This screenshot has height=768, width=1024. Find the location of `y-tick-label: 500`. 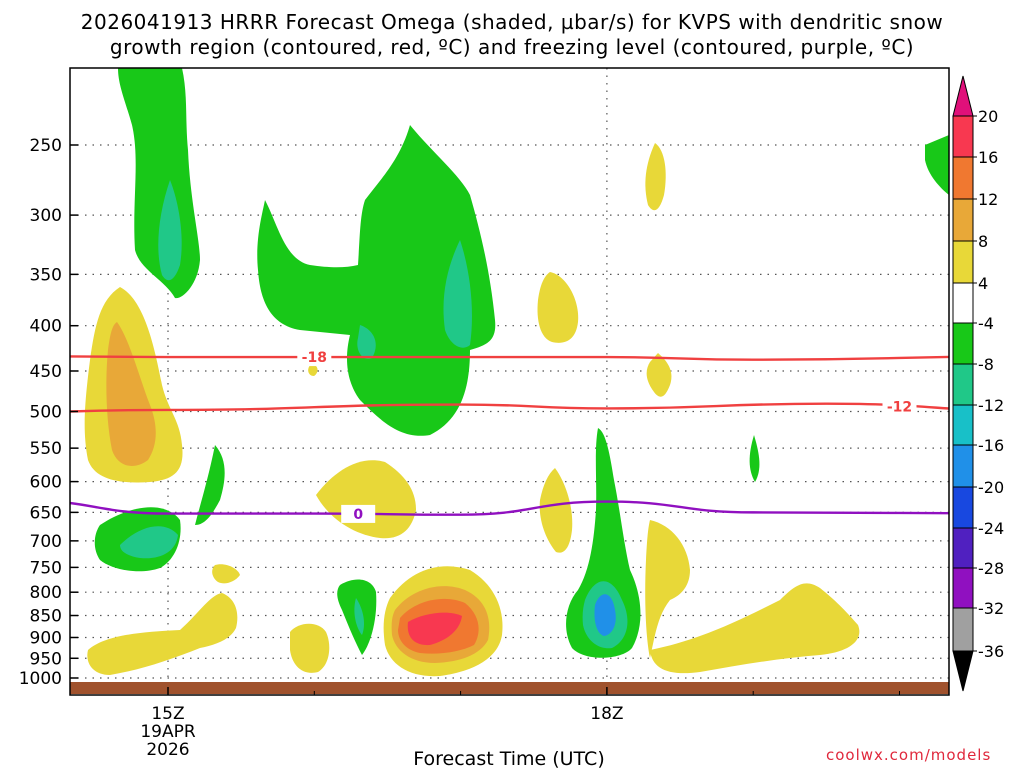

y-tick-label: 500 is located at coordinates (46, 413).